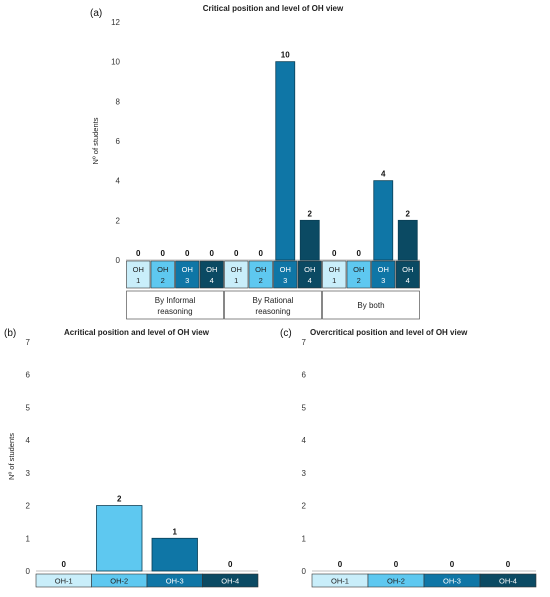  What do you see at coordinates (11, 456) in the screenshot?
I see `y-axis-label: Nº of students` at bounding box center [11, 456].